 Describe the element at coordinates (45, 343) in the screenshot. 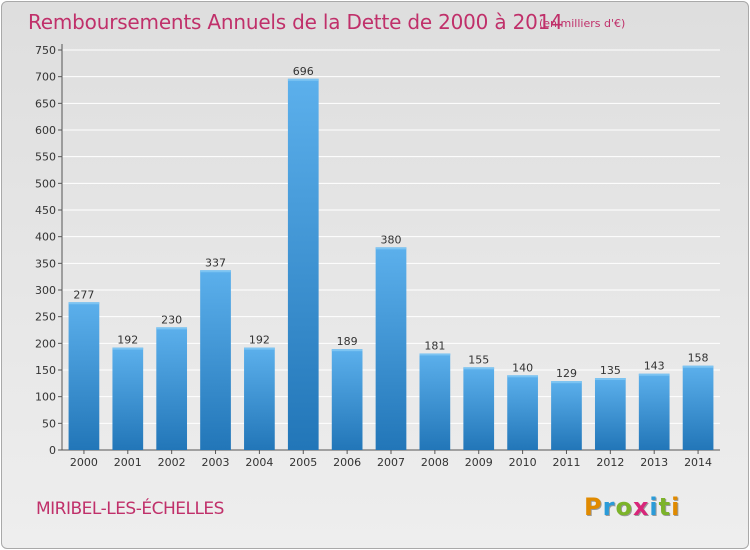

I see `y-tick-label: 200` at that location.